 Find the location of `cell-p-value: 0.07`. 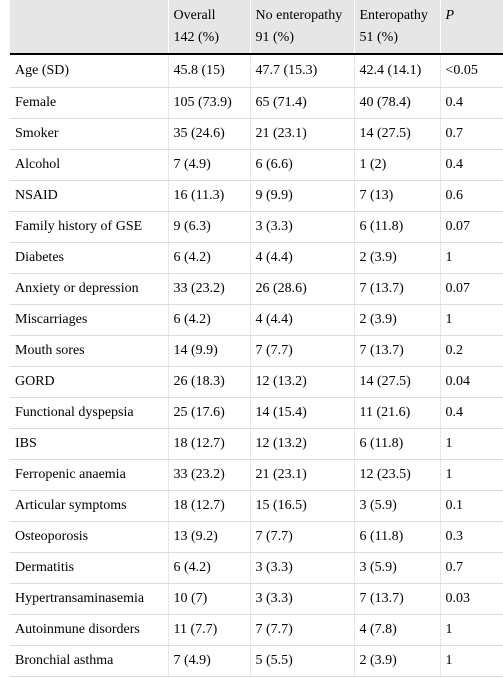

cell-p-value: 0.07 is located at coordinates (471, 227).